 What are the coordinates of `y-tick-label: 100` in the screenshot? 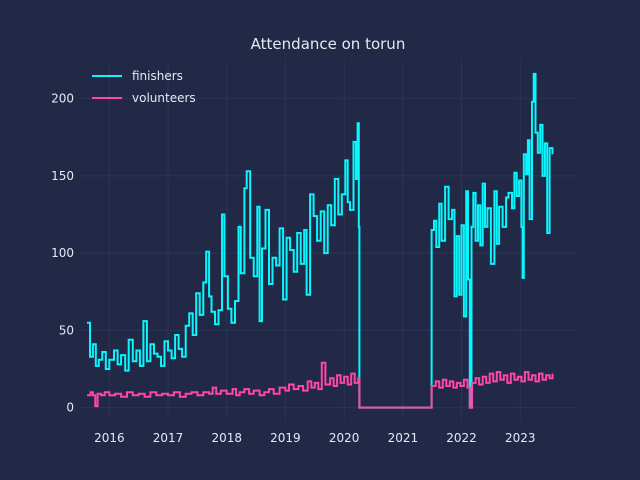 It's located at (62, 253).